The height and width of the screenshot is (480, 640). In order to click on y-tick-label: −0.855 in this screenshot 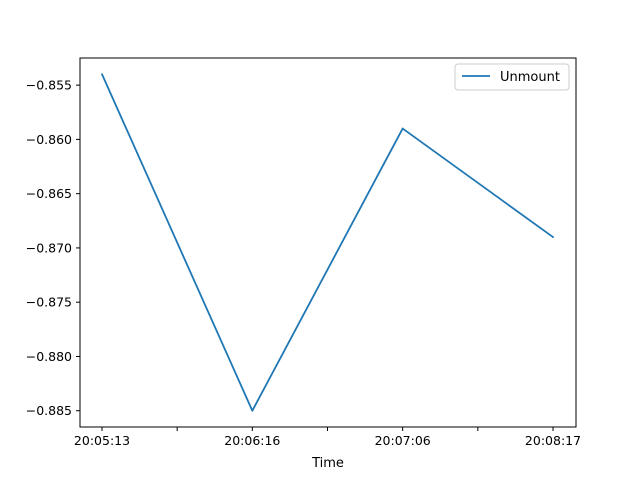, I will do `click(49, 85)`.